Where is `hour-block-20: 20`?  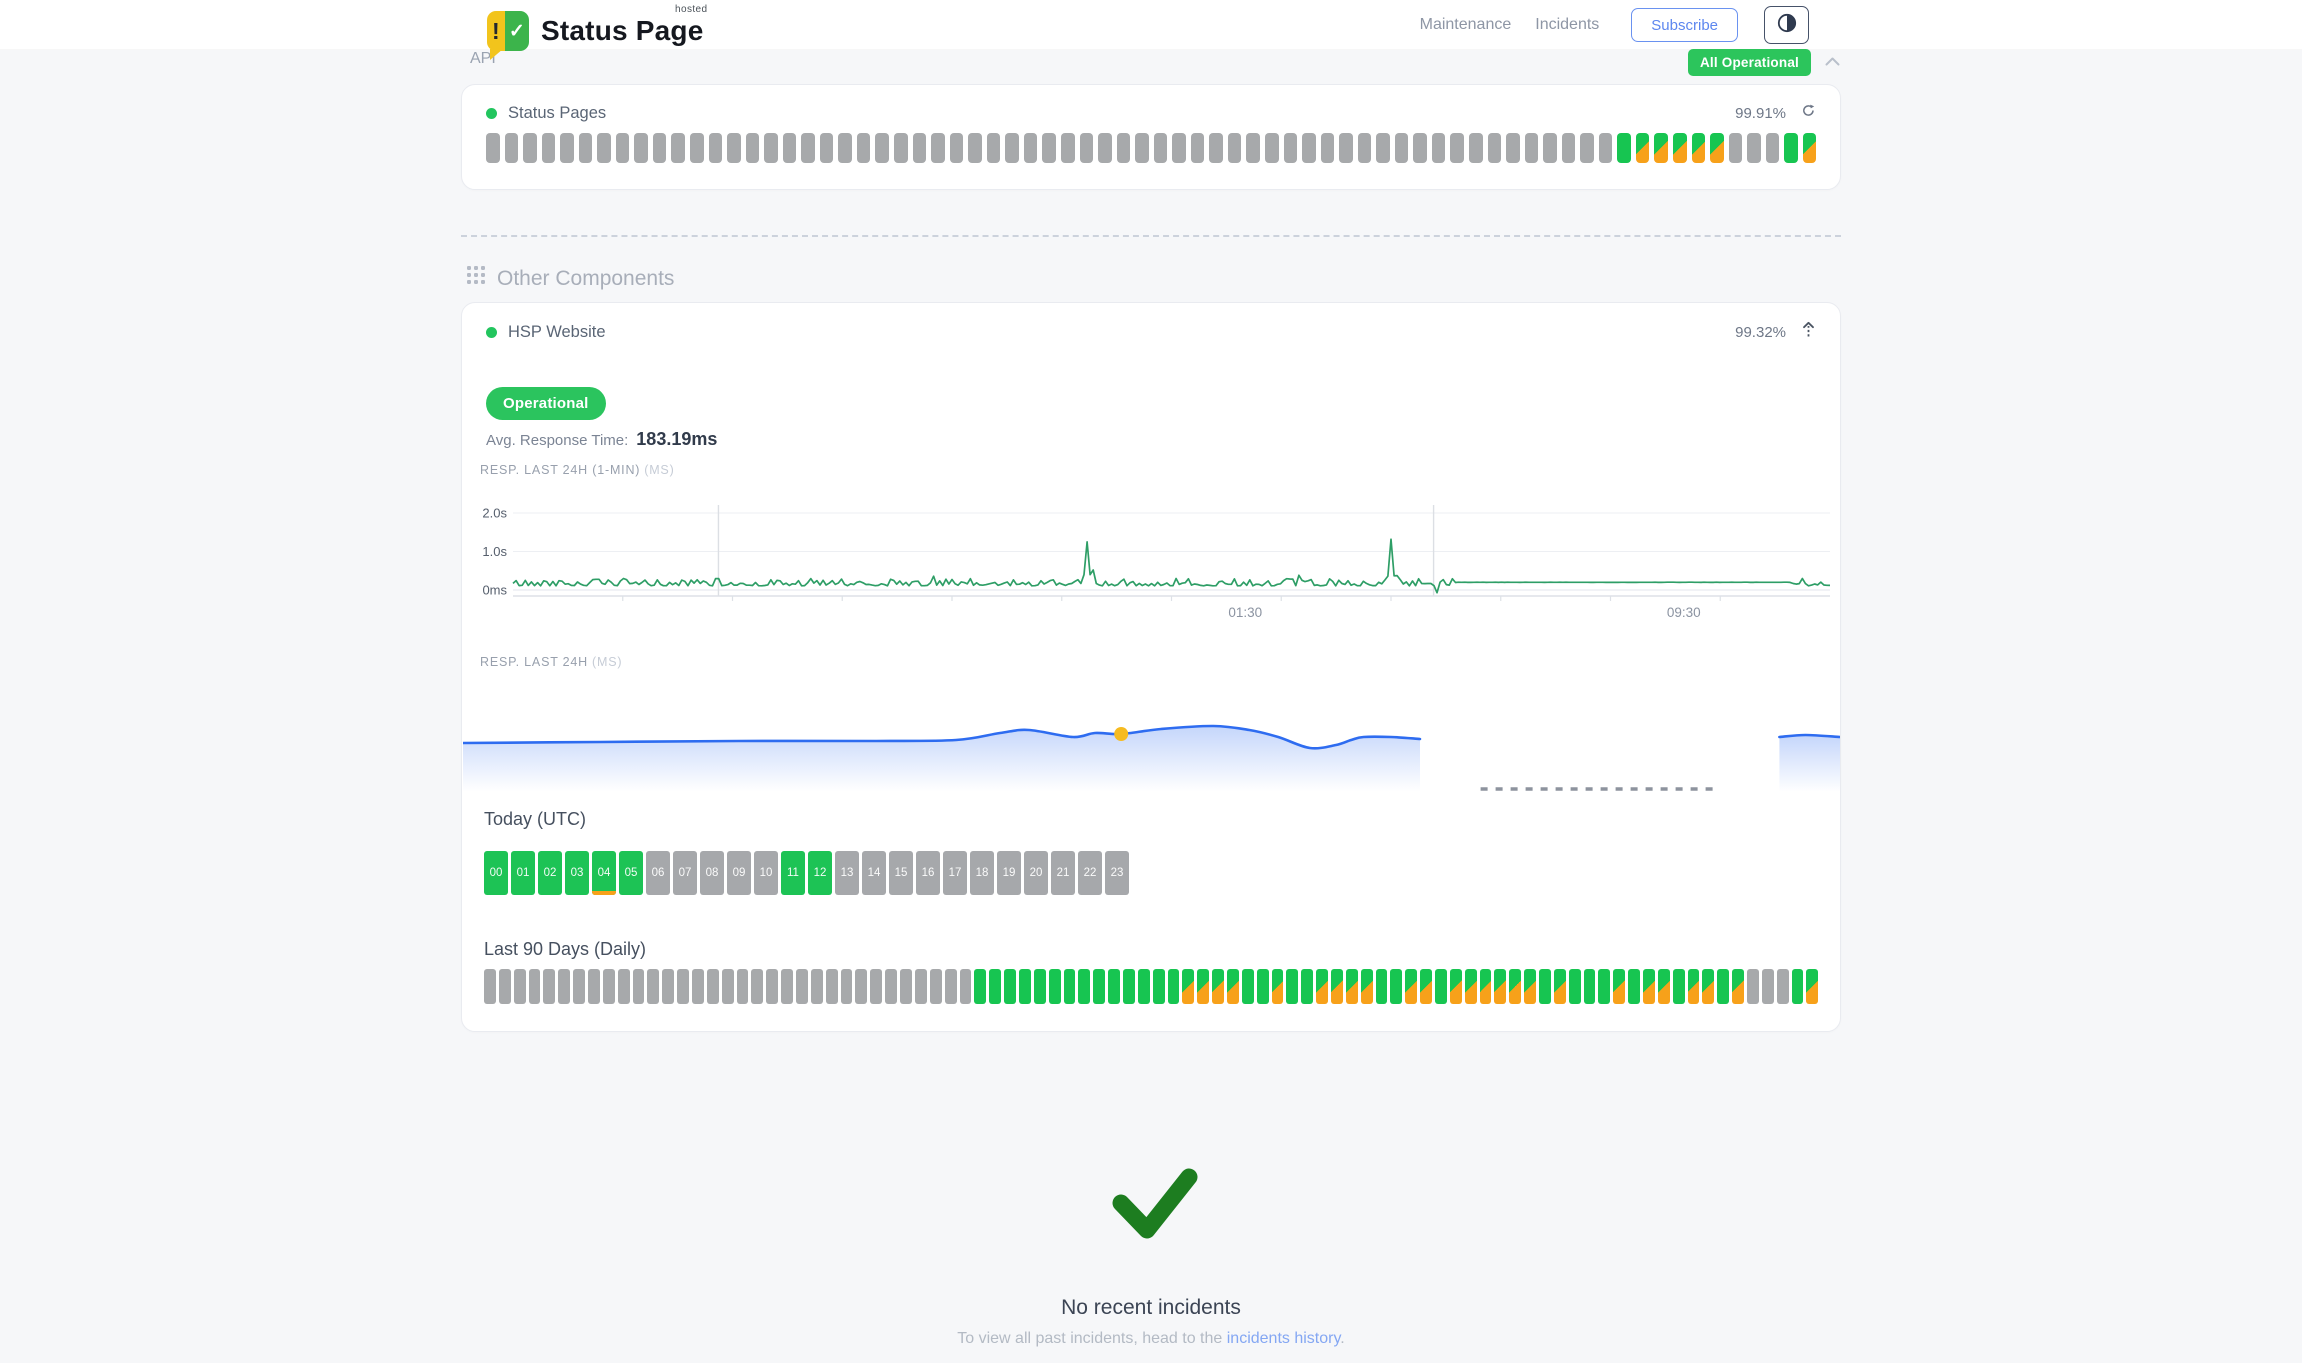
hour-block-20: 20 is located at coordinates (1036, 873).